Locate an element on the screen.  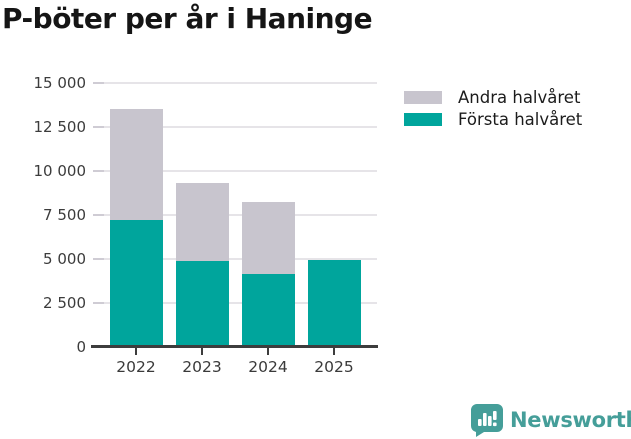
bar-segment-första-halvåret-2023 is located at coordinates (202, 304).